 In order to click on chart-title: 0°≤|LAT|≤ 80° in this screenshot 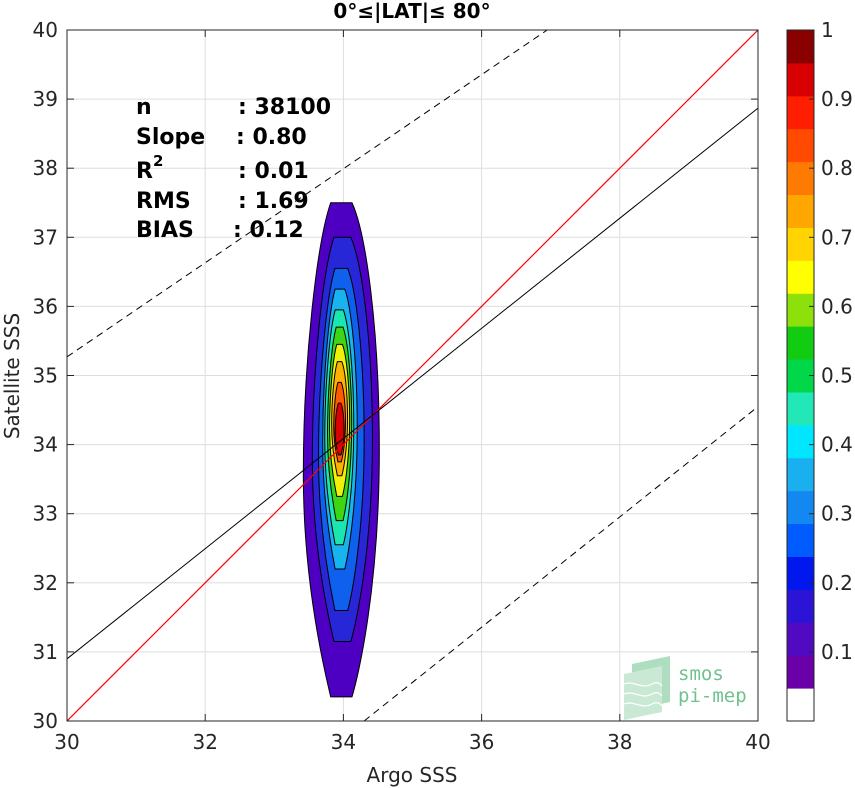, I will do `click(411, 11)`.